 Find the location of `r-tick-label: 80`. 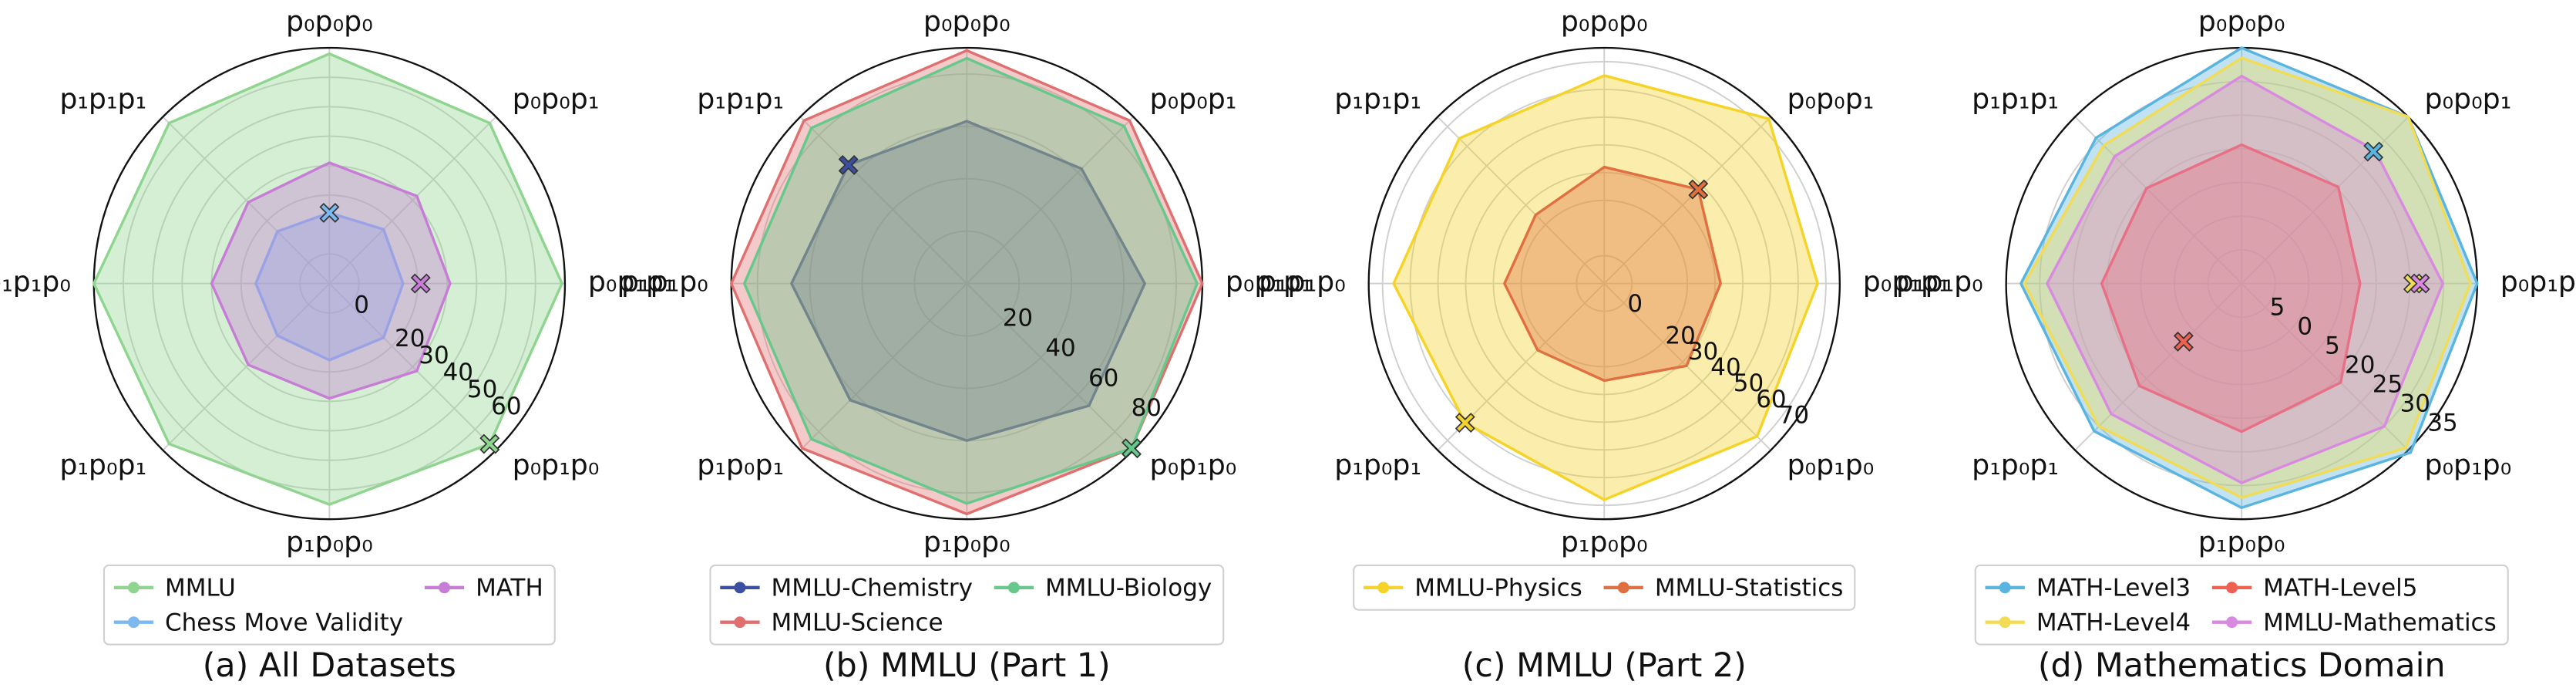

r-tick-label: 80 is located at coordinates (1147, 408).